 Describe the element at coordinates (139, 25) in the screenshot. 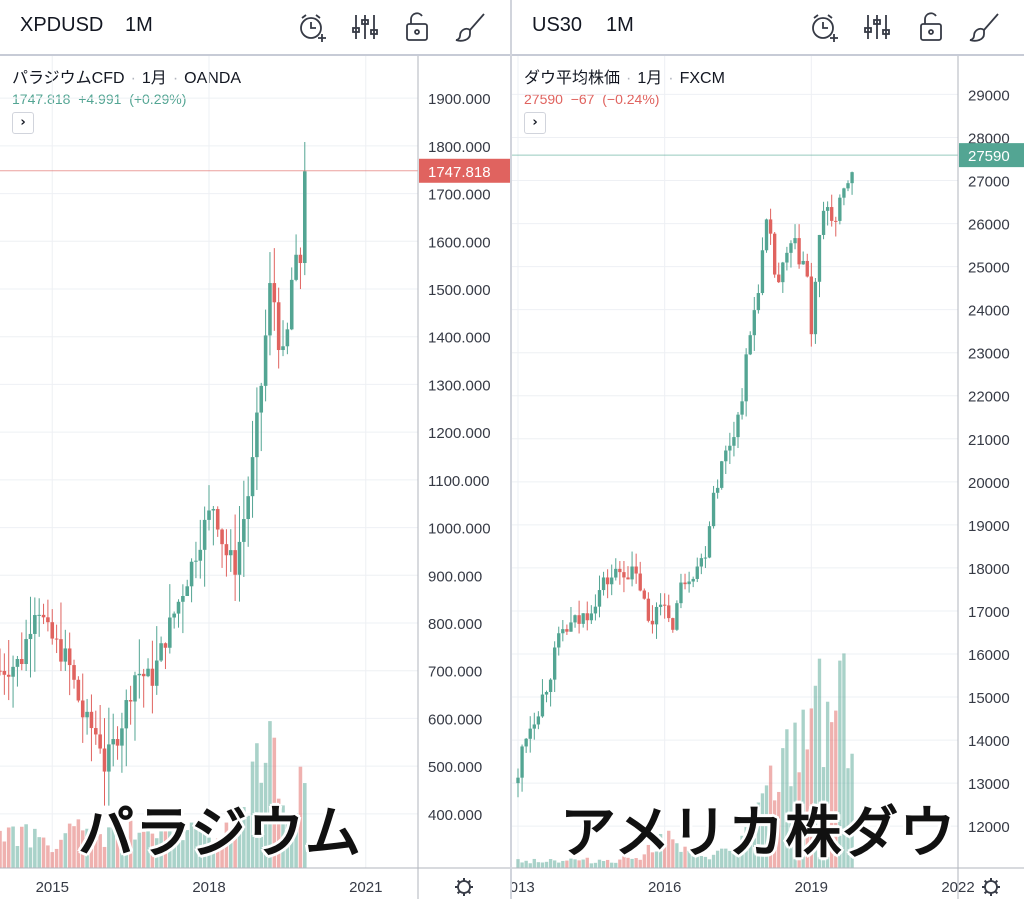

I see `left-interval: 1M` at that location.